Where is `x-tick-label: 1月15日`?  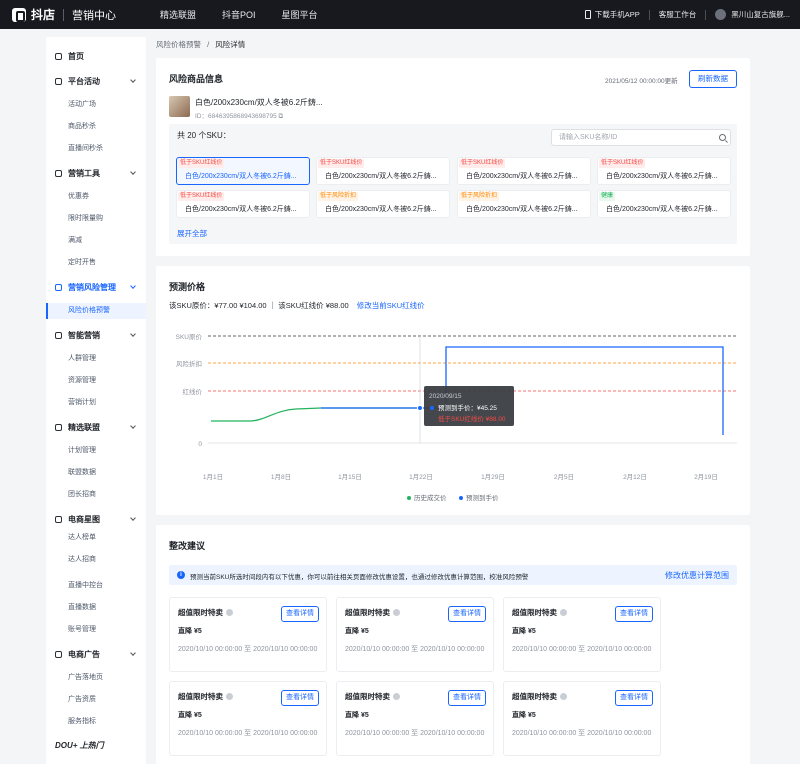 x-tick-label: 1月15日 is located at coordinates (350, 477).